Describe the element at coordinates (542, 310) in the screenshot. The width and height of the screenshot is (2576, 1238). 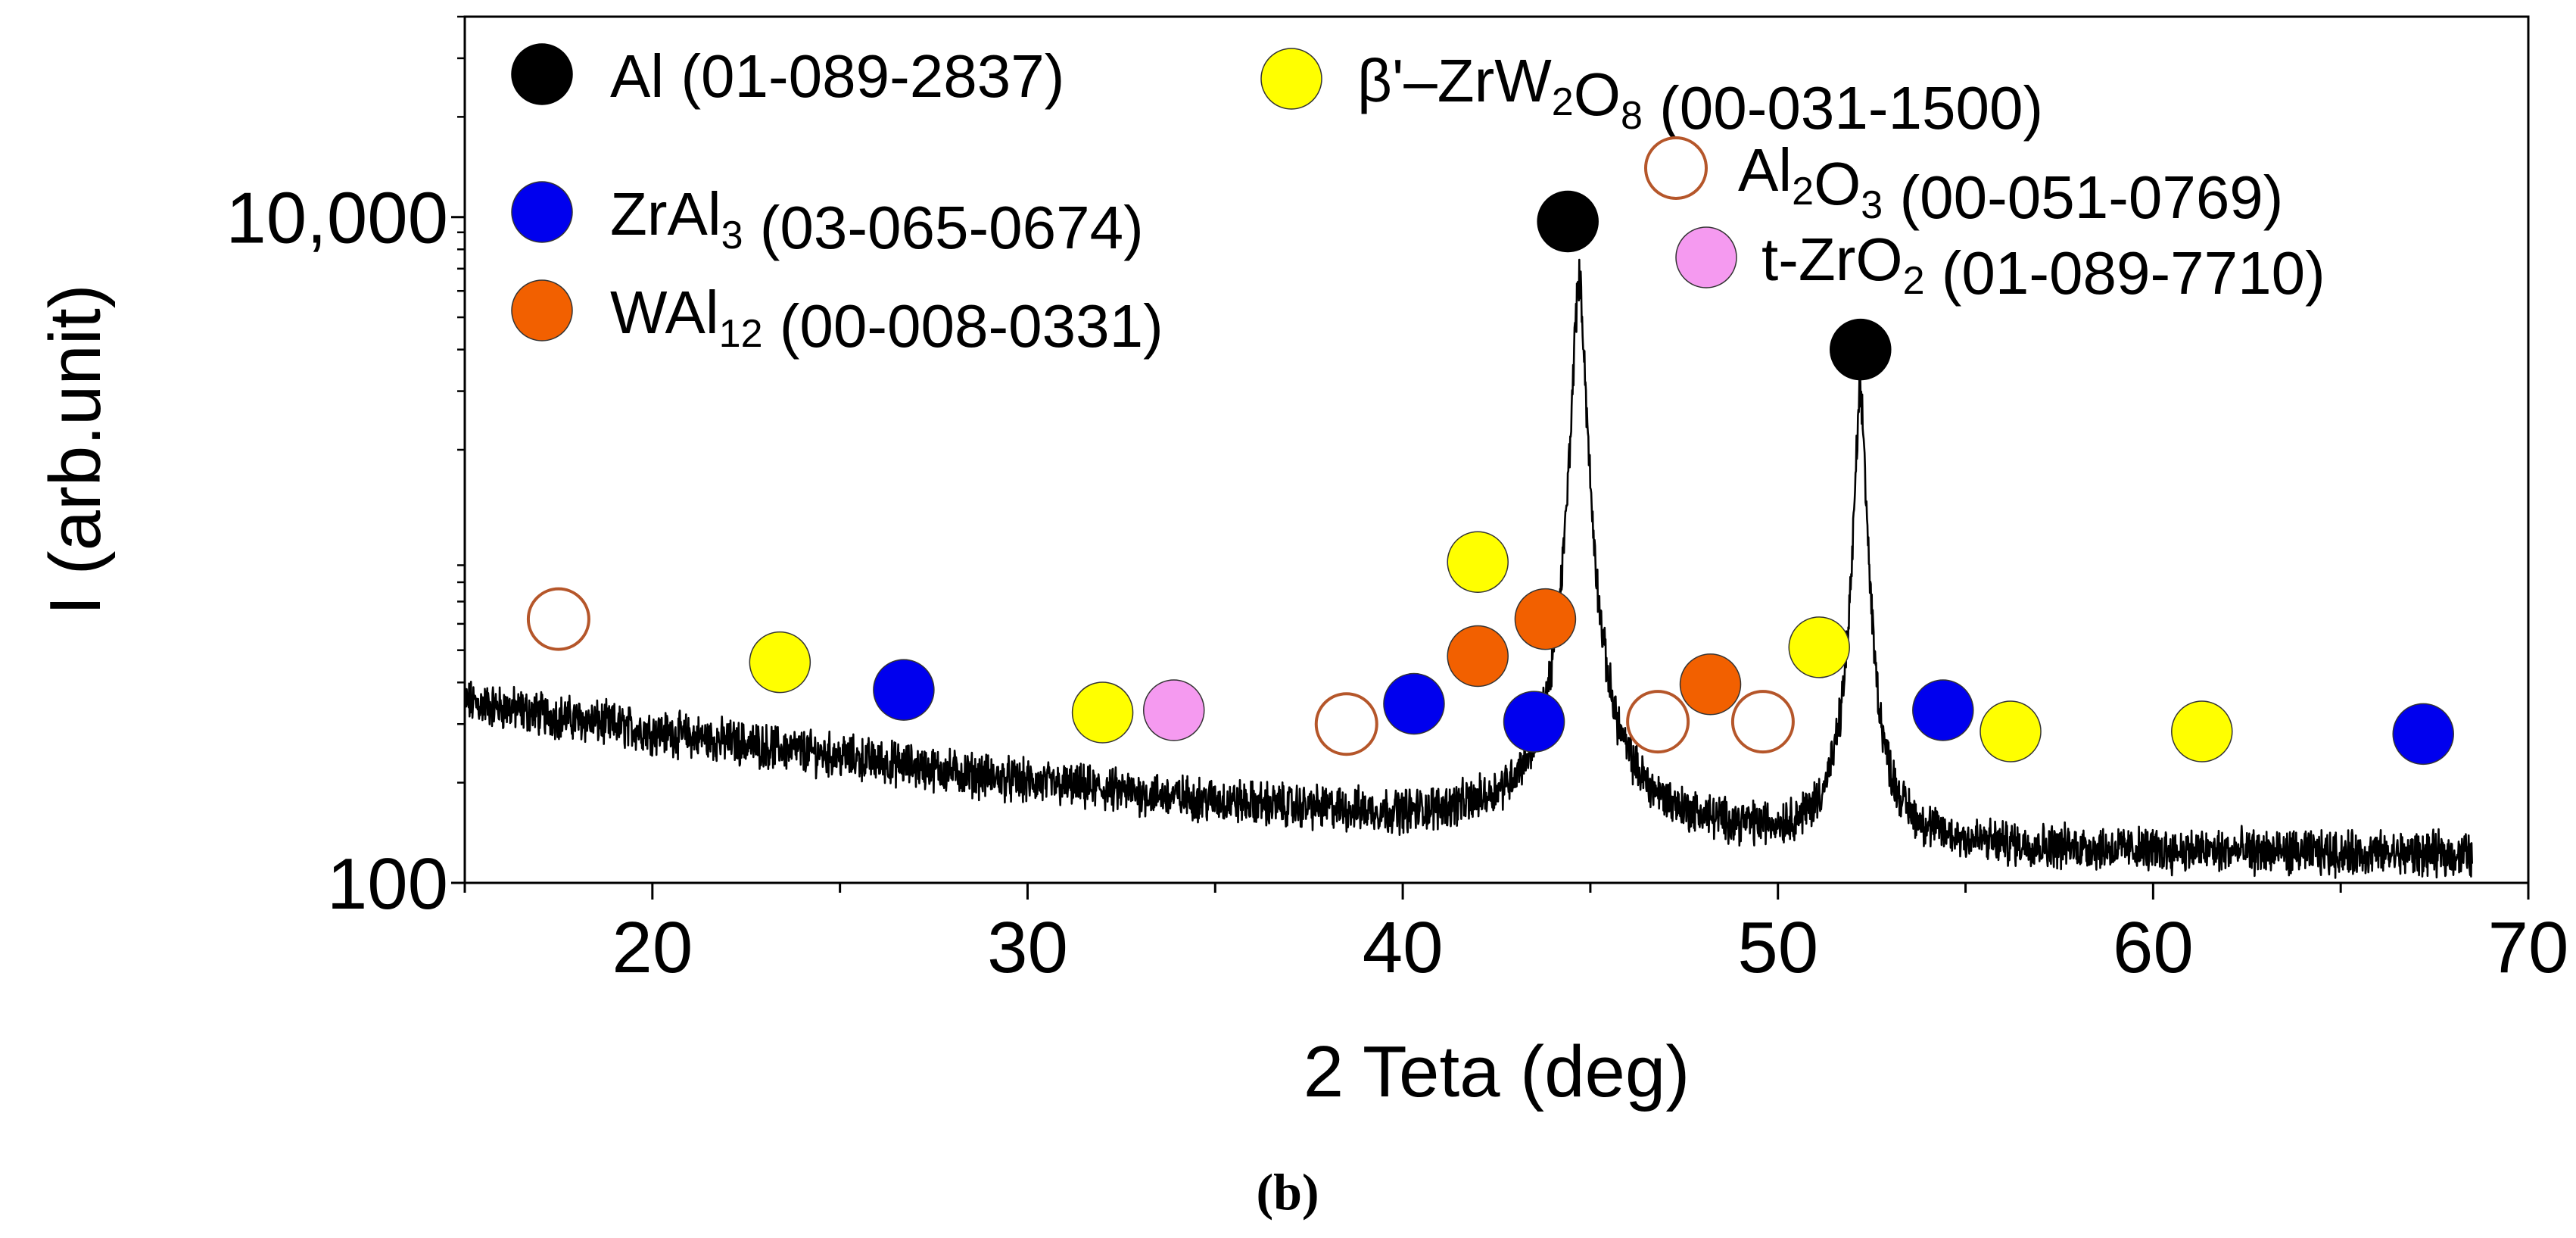
I see `legend-marker-wal12` at that location.